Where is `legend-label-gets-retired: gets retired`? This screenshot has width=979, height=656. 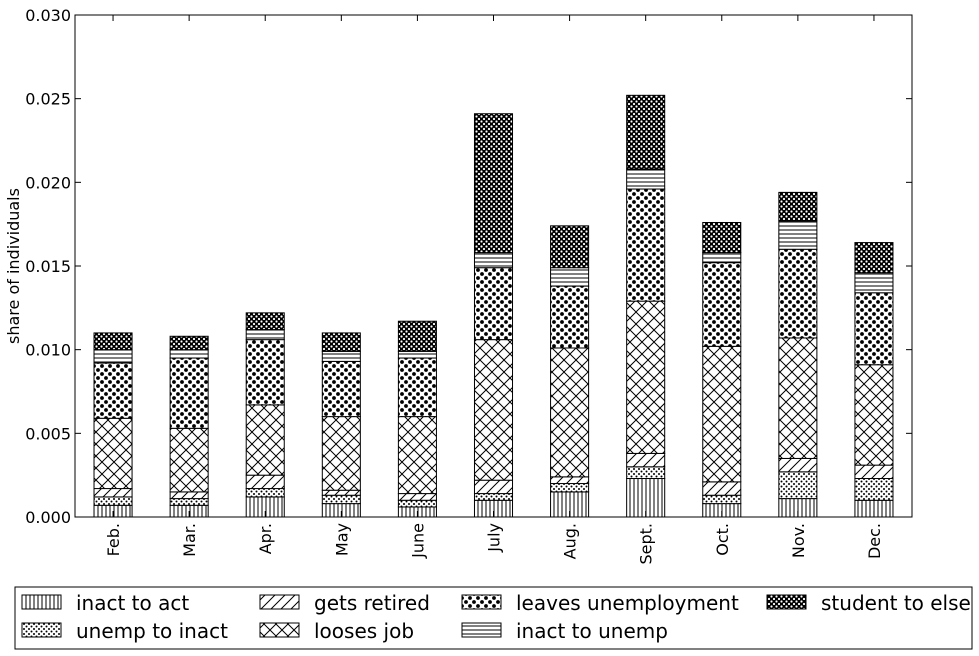
legend-label-gets-retired: gets retired is located at coordinates (372, 603).